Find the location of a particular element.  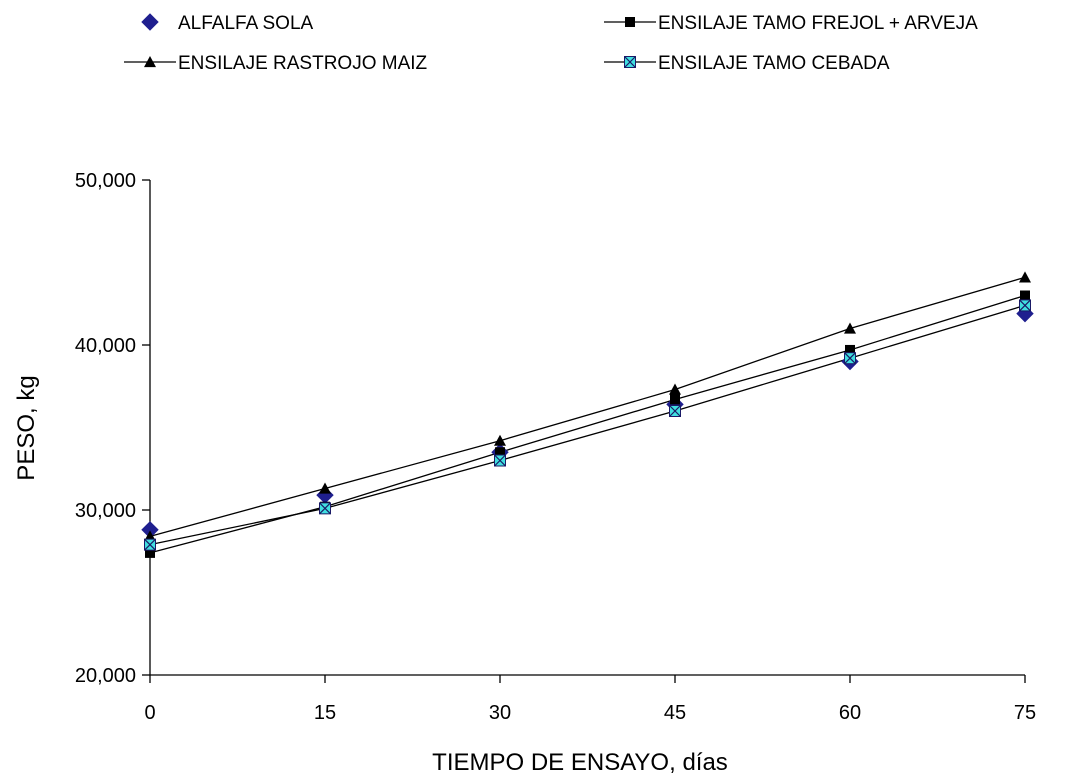

legend-item-ensilaje-rastrojo-maiz: ENSILAJE RASTROJO MAIZ is located at coordinates (276, 63).